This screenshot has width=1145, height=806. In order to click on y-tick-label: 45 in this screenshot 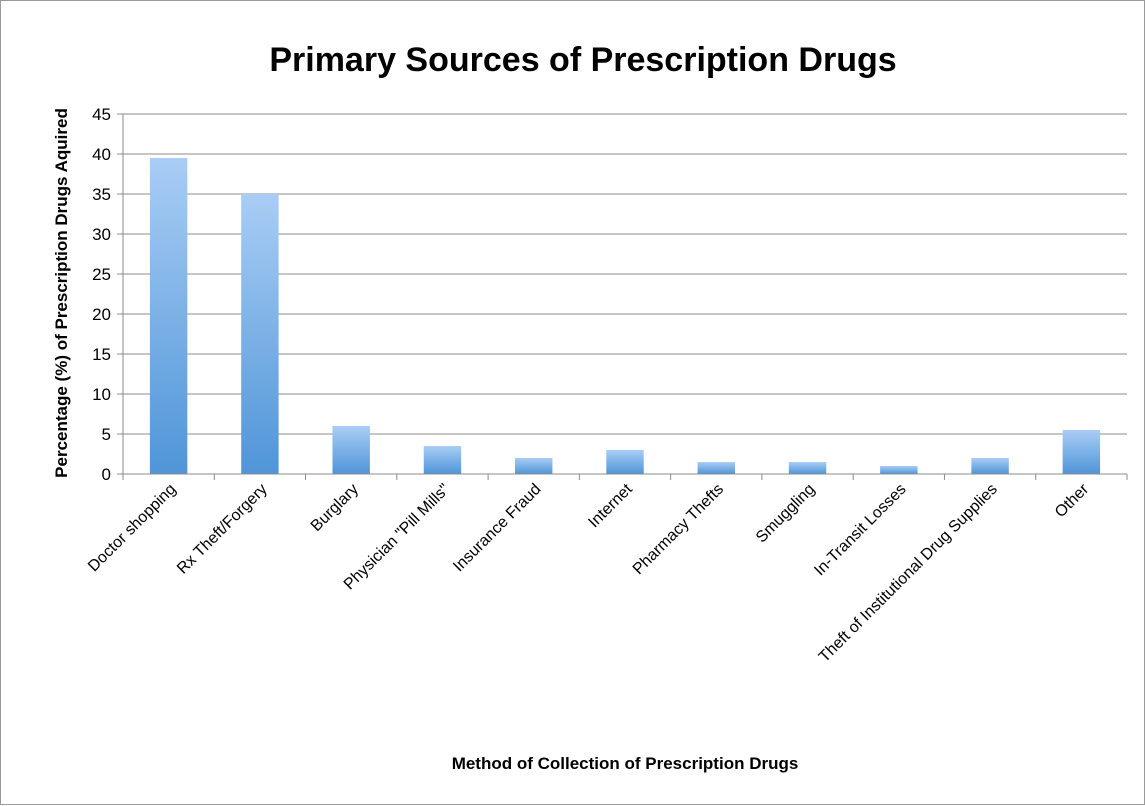, I will do `click(101, 114)`.